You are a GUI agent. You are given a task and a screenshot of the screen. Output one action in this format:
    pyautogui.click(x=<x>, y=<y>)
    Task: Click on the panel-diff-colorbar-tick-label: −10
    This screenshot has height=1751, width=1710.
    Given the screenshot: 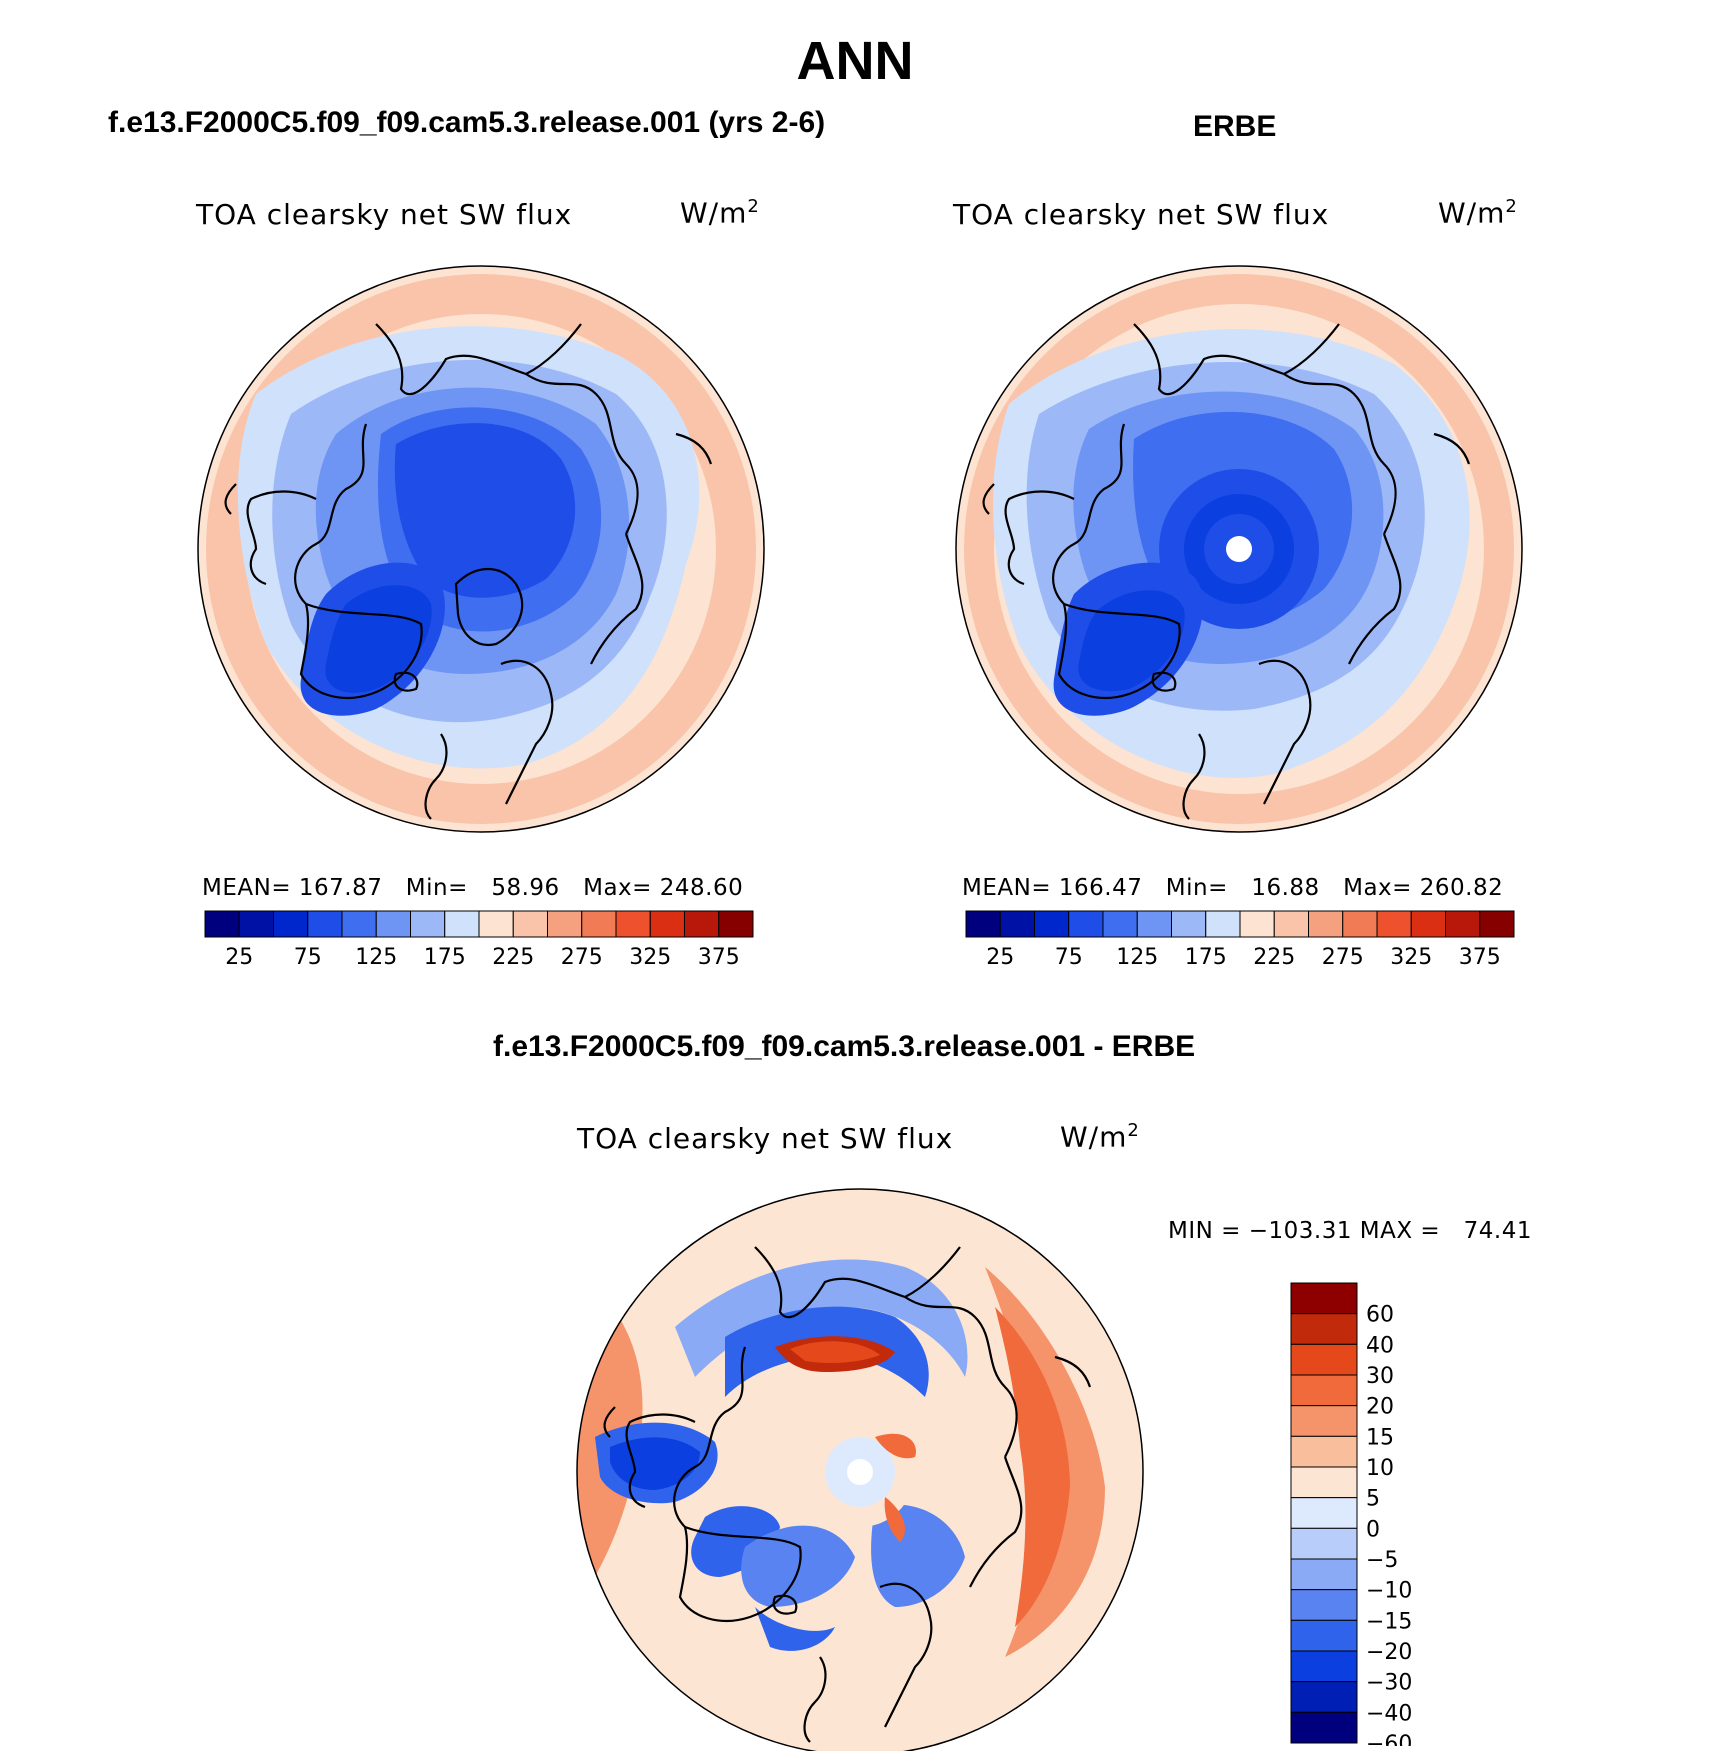 What is the action you would take?
    pyautogui.click(x=1389, y=1591)
    